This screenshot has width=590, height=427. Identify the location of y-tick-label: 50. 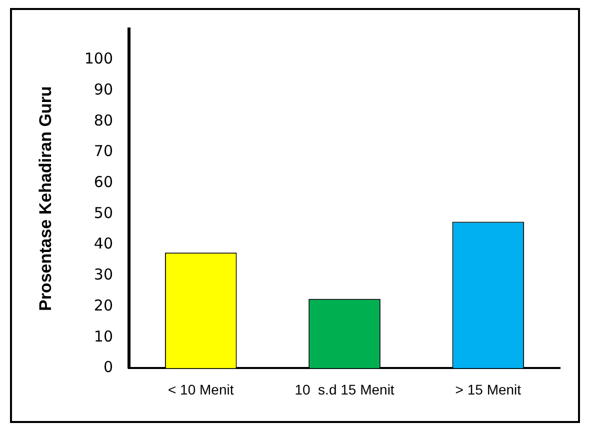
(104, 213).